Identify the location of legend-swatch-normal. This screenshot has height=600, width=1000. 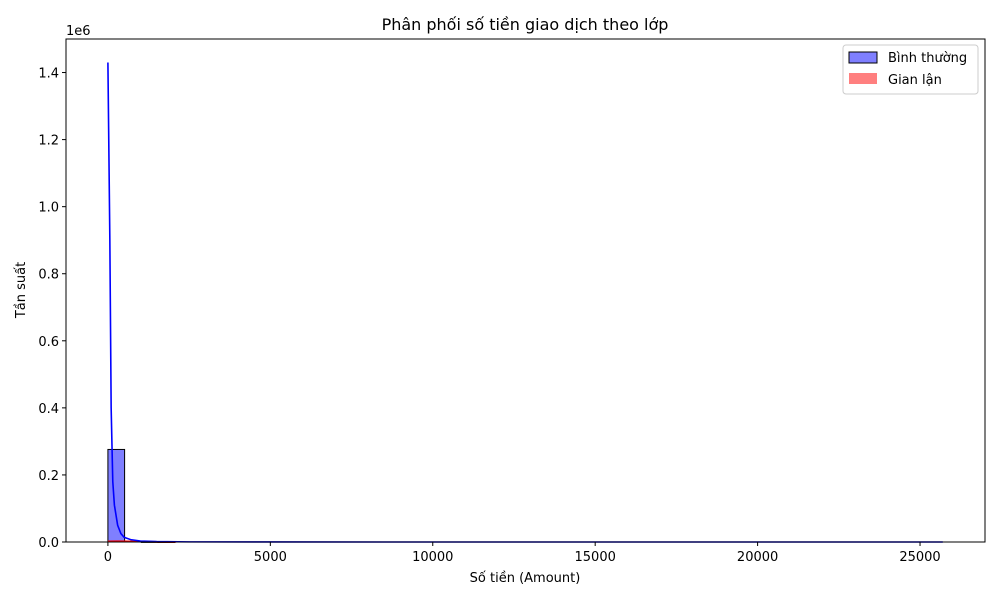
(863, 57).